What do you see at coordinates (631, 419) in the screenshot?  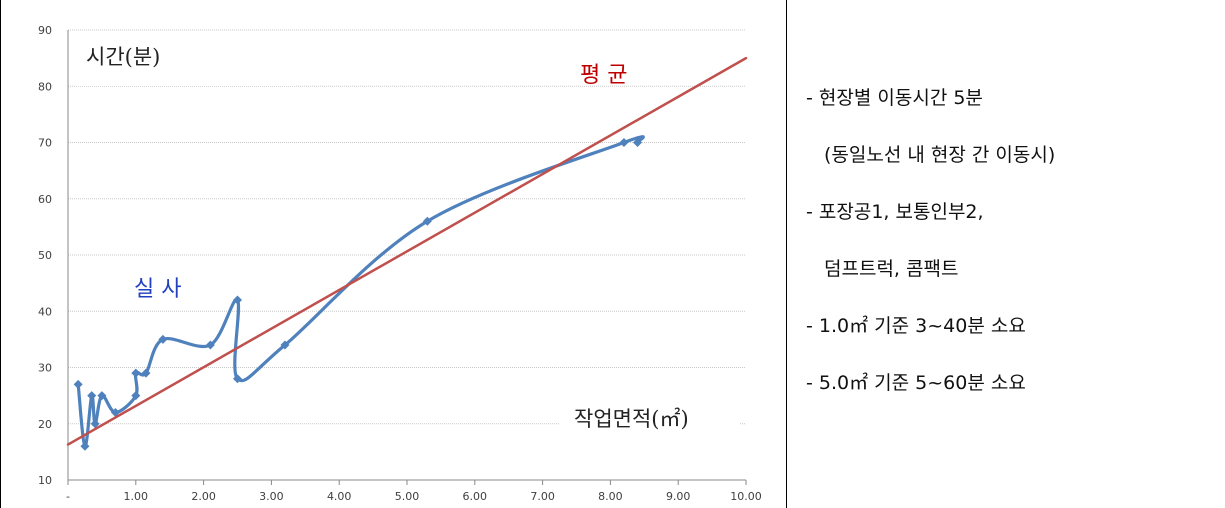 I see `x-axis-title: 작업면적(㎡)` at bounding box center [631, 419].